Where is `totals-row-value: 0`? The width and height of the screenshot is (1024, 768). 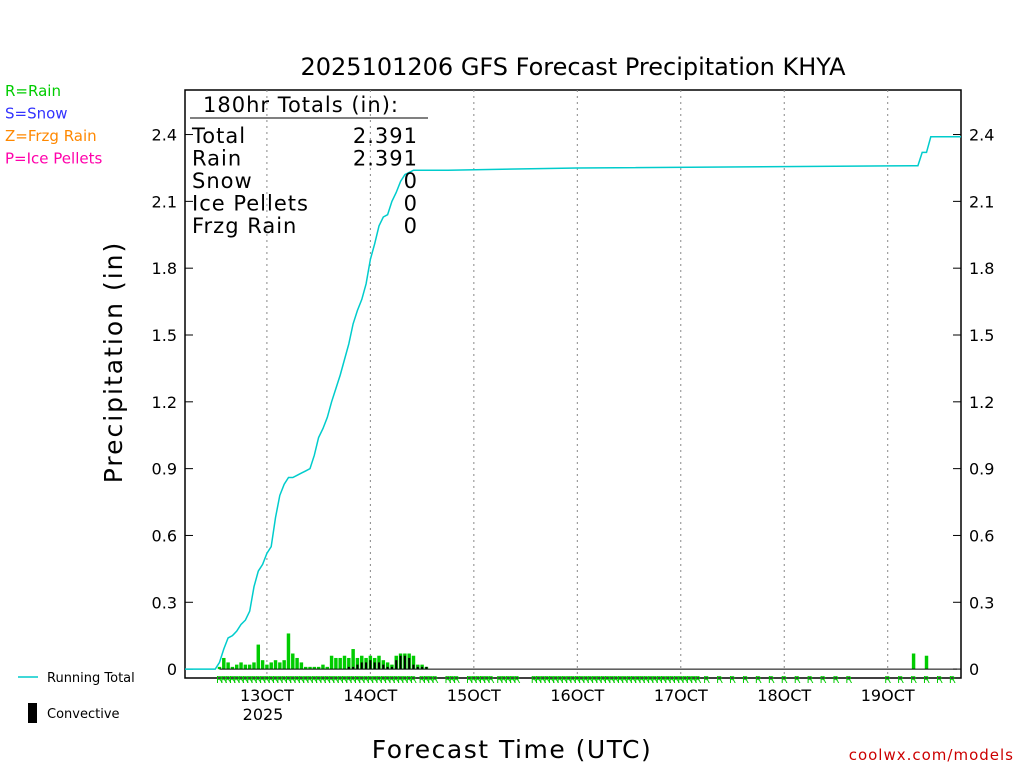
totals-row-value: 0 is located at coordinates (411, 204).